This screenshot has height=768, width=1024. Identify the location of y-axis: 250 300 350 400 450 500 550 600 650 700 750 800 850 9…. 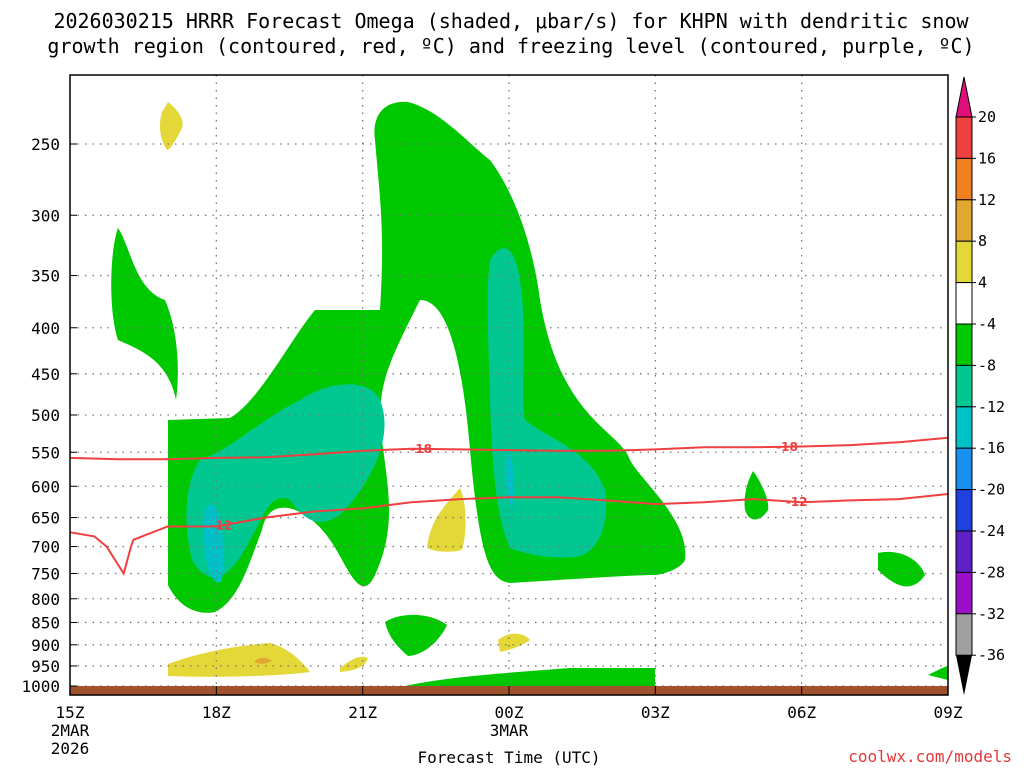
(49, 415).